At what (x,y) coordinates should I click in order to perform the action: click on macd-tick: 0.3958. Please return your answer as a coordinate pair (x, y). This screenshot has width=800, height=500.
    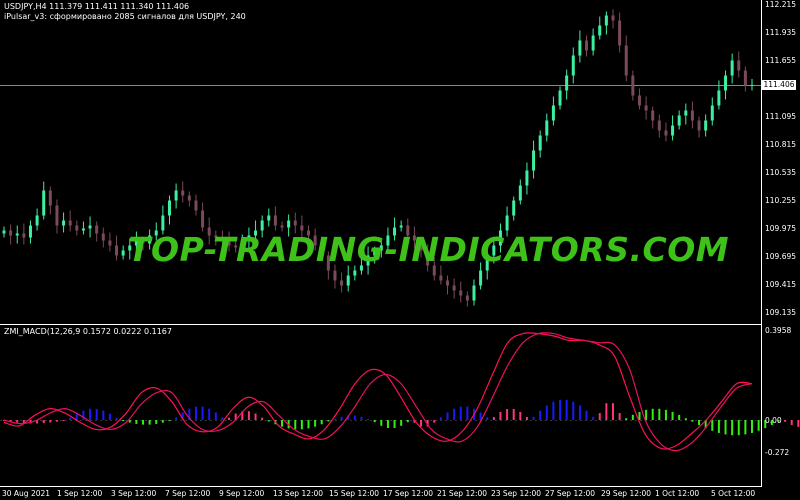
    Looking at the image, I should click on (778, 330).